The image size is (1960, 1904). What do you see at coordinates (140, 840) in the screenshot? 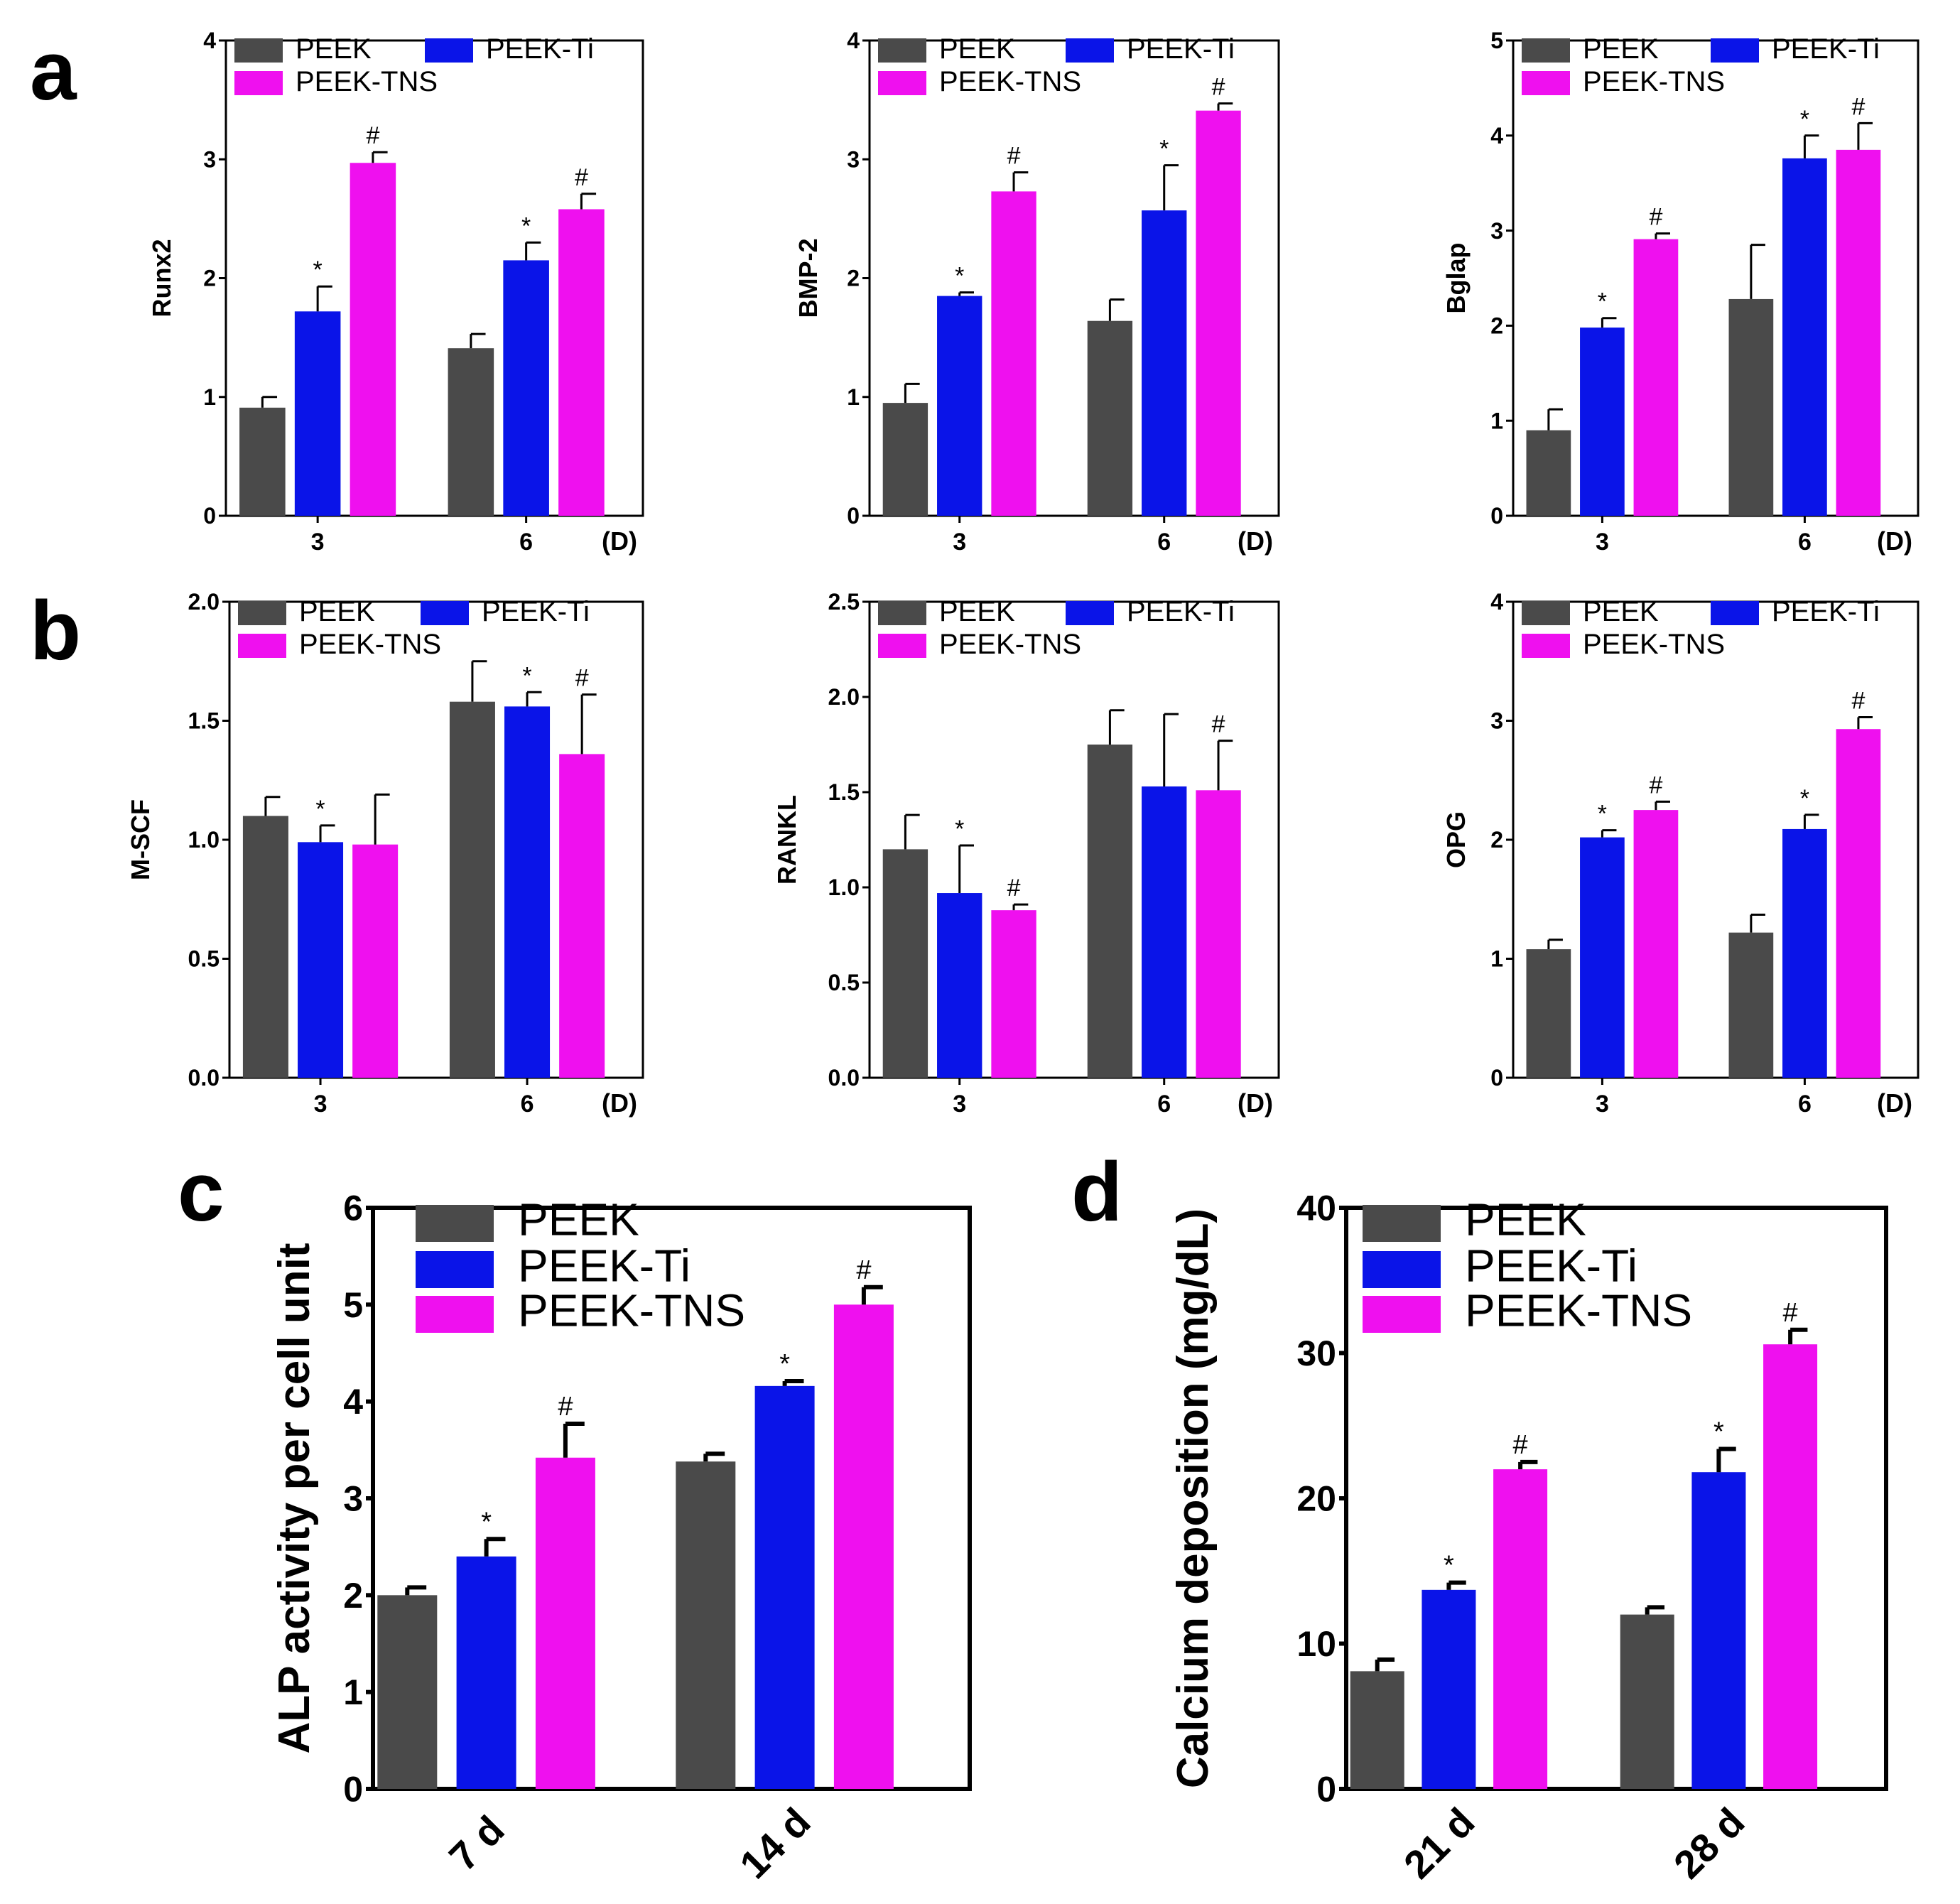
I see `y-axis-label: M-SCF` at bounding box center [140, 840].